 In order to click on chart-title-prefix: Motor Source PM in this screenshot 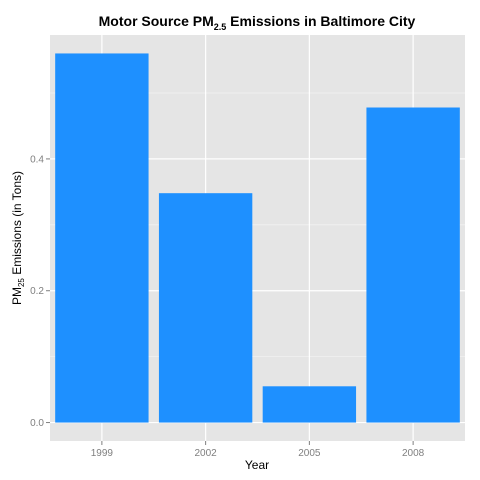, I will do `click(156, 21)`.